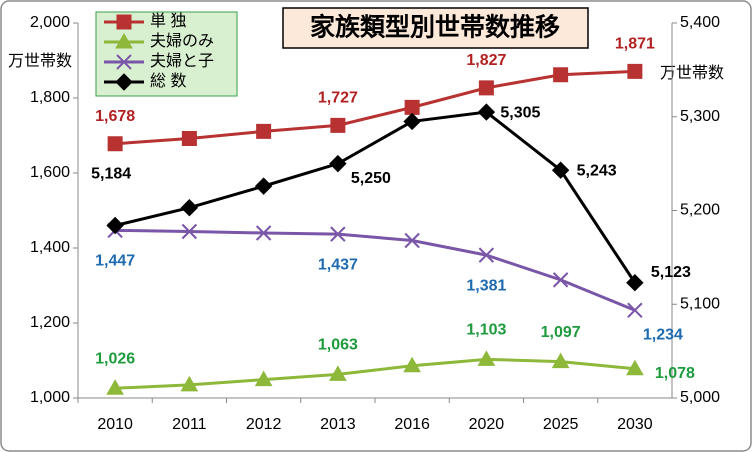  Describe the element at coordinates (700, 210) in the screenshot. I see `y2-tick-label: 5,200` at that location.